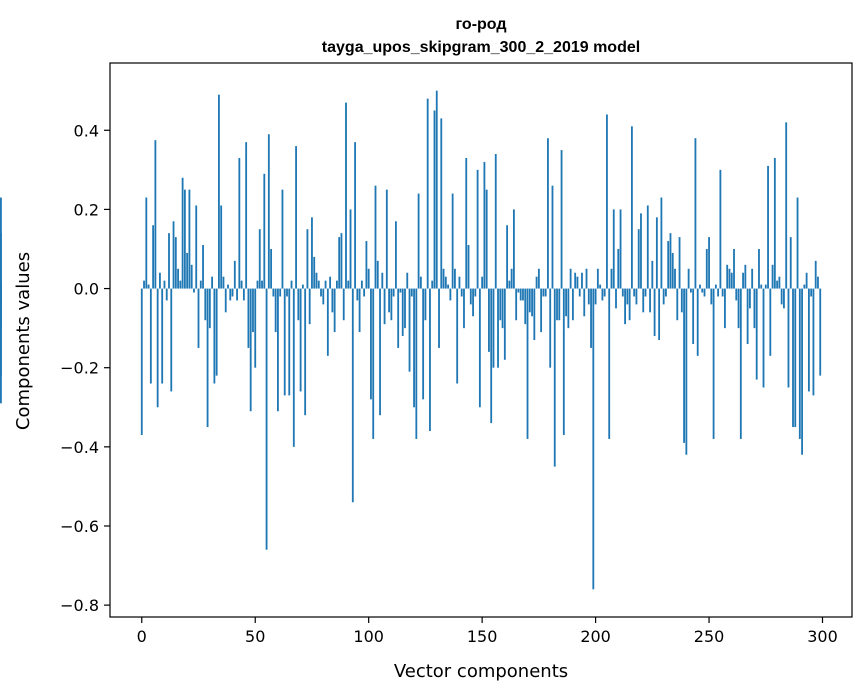 The image size is (867, 696). Describe the element at coordinates (482, 636) in the screenshot. I see `x-tick-label: 150` at that location.